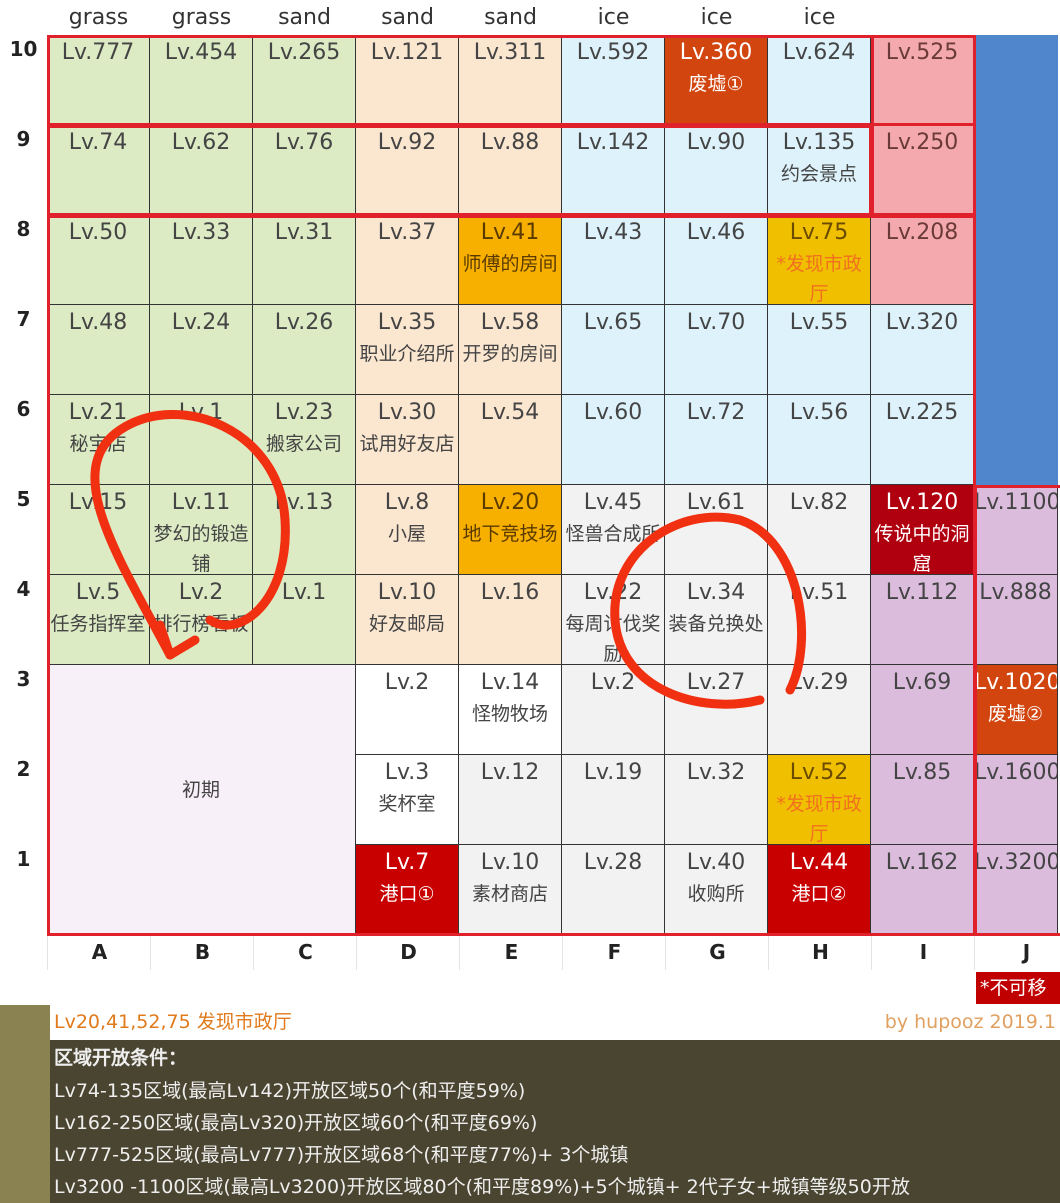 Image resolution: width=1060 pixels, height=1203 pixels. Describe the element at coordinates (716, 170) in the screenshot. I see `map-cell: Lv.90` at that location.